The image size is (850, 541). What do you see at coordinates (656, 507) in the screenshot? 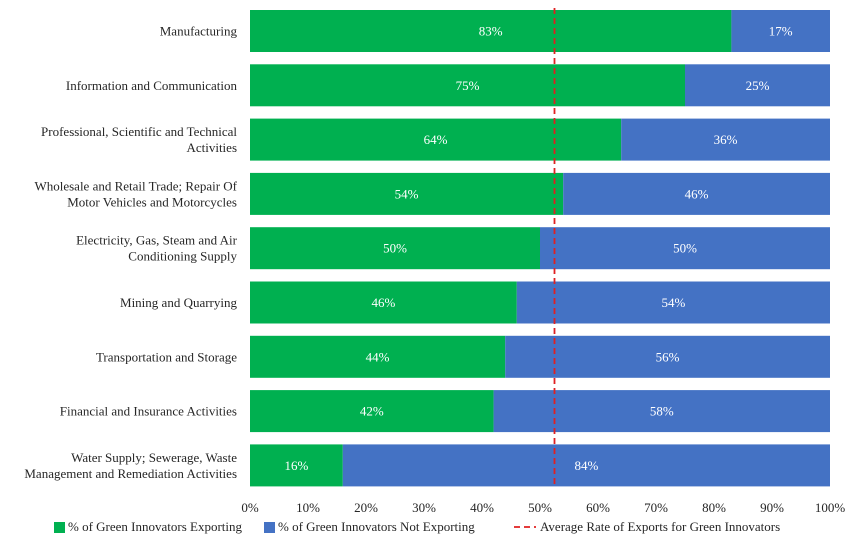
I see `x-tick-label: 70%` at bounding box center [656, 507].